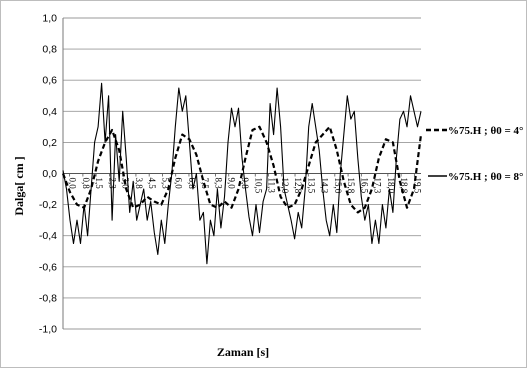 This screenshot has width=527, height=368. I want to click on x-tick-label: 0,0, so click(73, 184).